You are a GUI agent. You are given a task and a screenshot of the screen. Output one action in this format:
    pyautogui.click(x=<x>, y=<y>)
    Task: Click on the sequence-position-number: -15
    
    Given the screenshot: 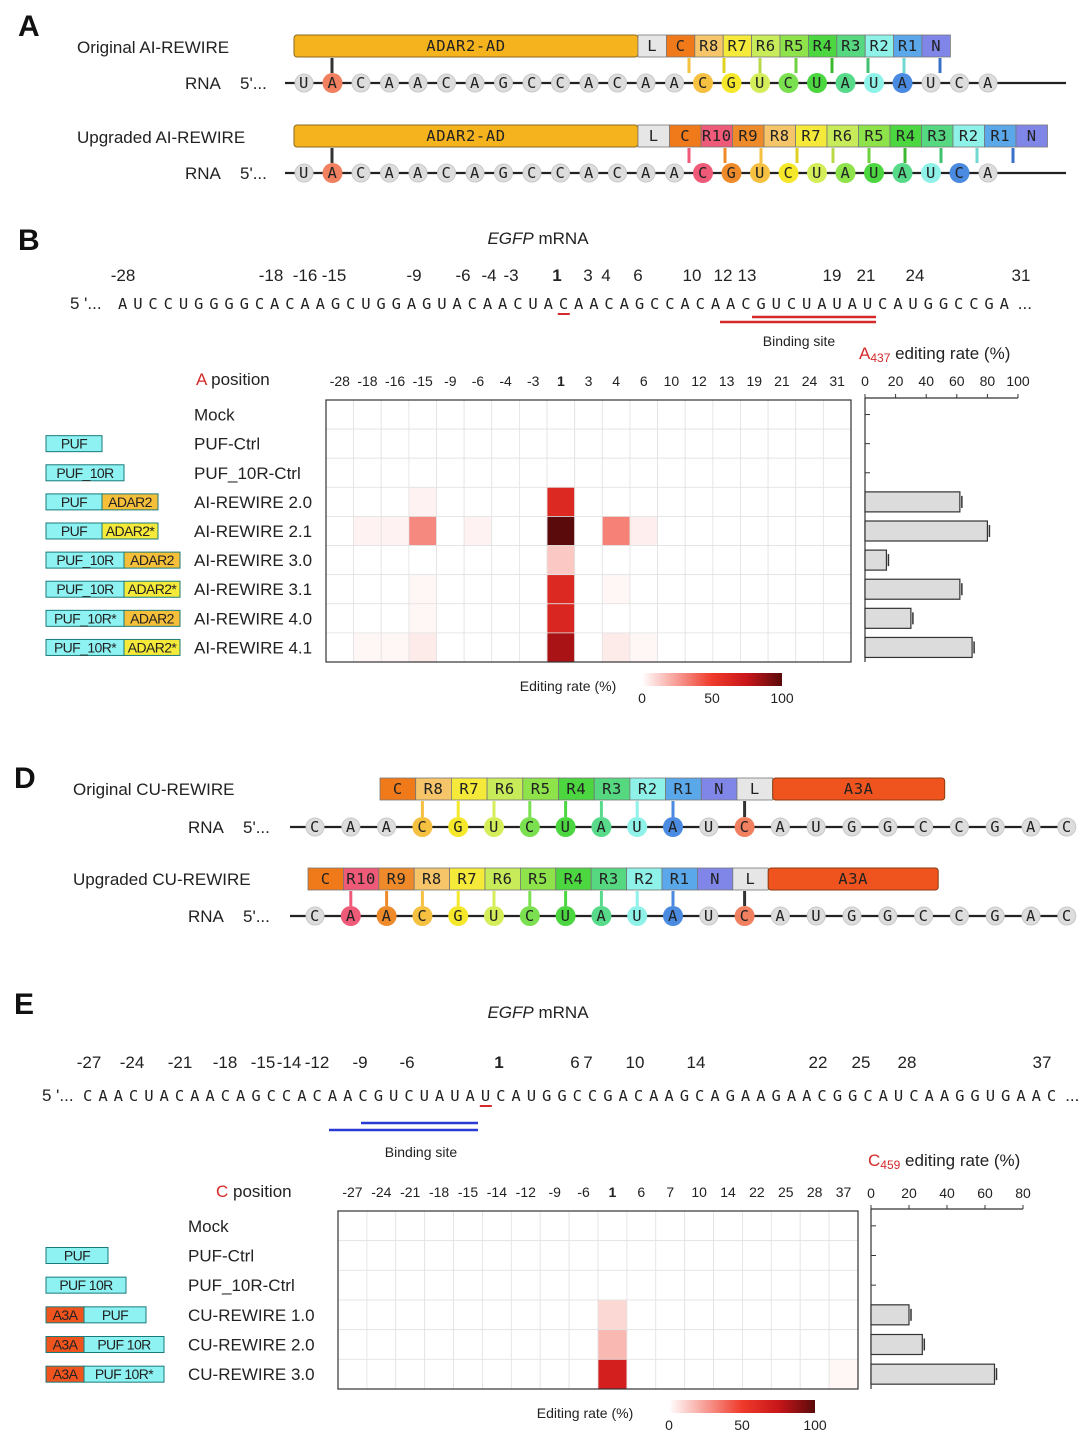 What is the action you would take?
    pyautogui.click(x=334, y=275)
    